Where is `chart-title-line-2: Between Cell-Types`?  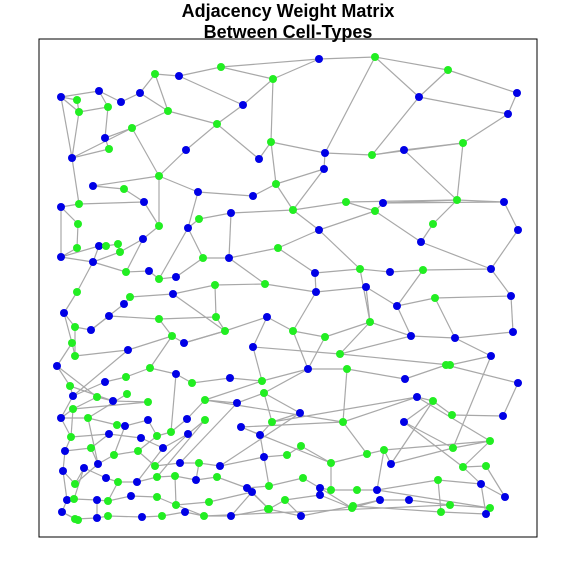 chart-title-line-2: Between Cell-Types is located at coordinates (288, 32).